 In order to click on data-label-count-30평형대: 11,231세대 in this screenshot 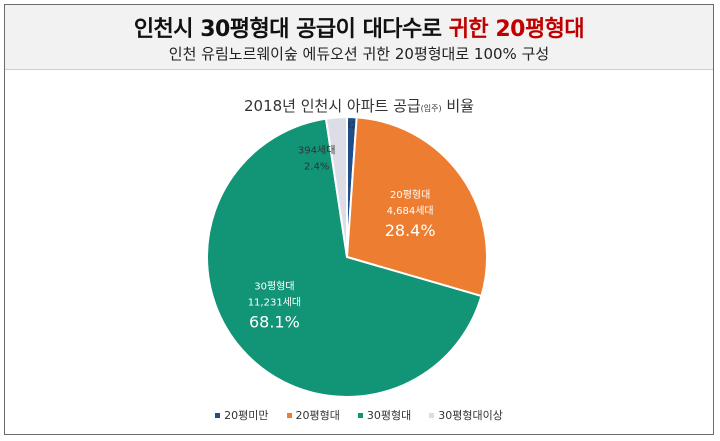, I will do `click(274, 303)`.